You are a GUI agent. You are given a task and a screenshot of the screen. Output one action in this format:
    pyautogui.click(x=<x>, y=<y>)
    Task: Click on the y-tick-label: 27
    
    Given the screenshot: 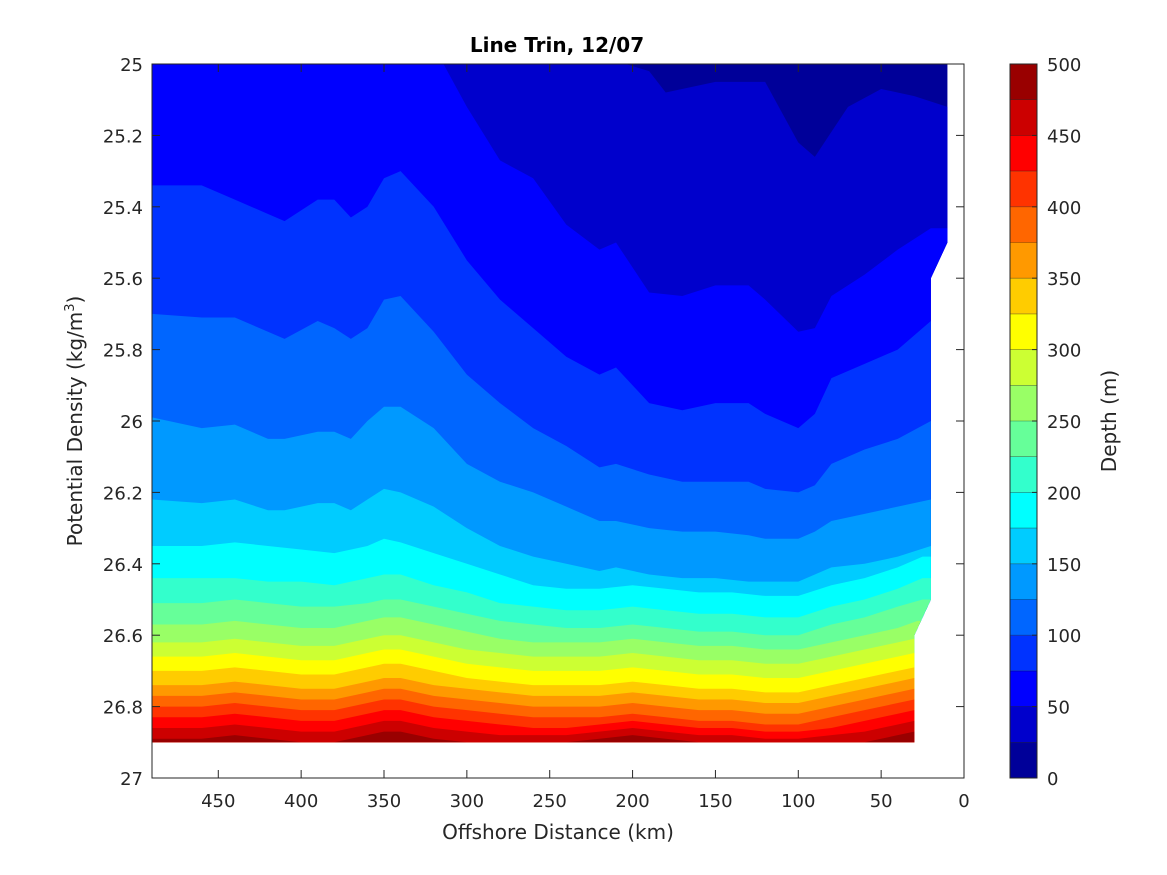 What is the action you would take?
    pyautogui.click(x=131, y=779)
    